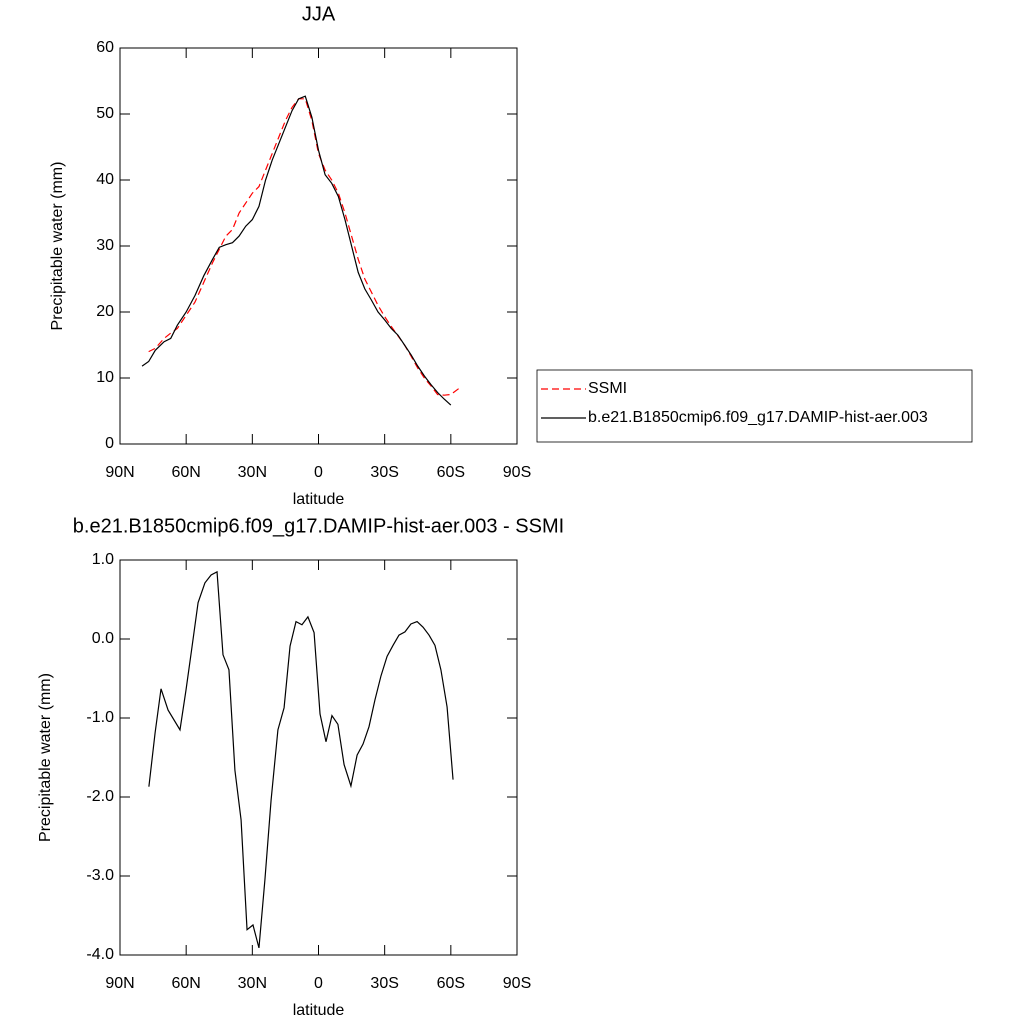  What do you see at coordinates (100, 796) in the screenshot?
I see `y-tick-label: -2.0` at bounding box center [100, 796].